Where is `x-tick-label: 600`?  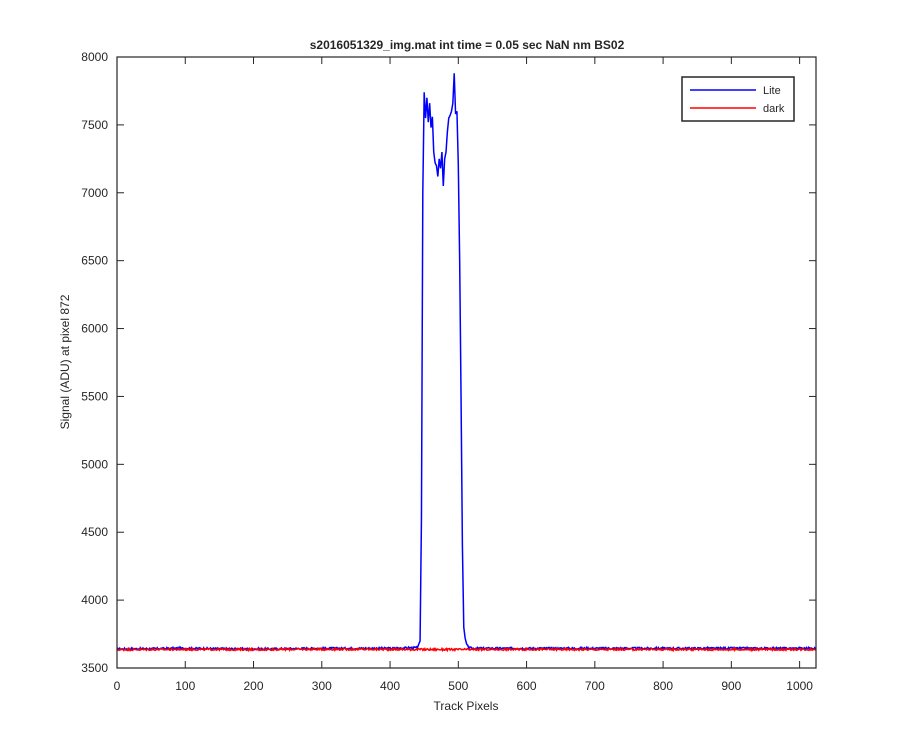 x-tick-label: 600 is located at coordinates (527, 686).